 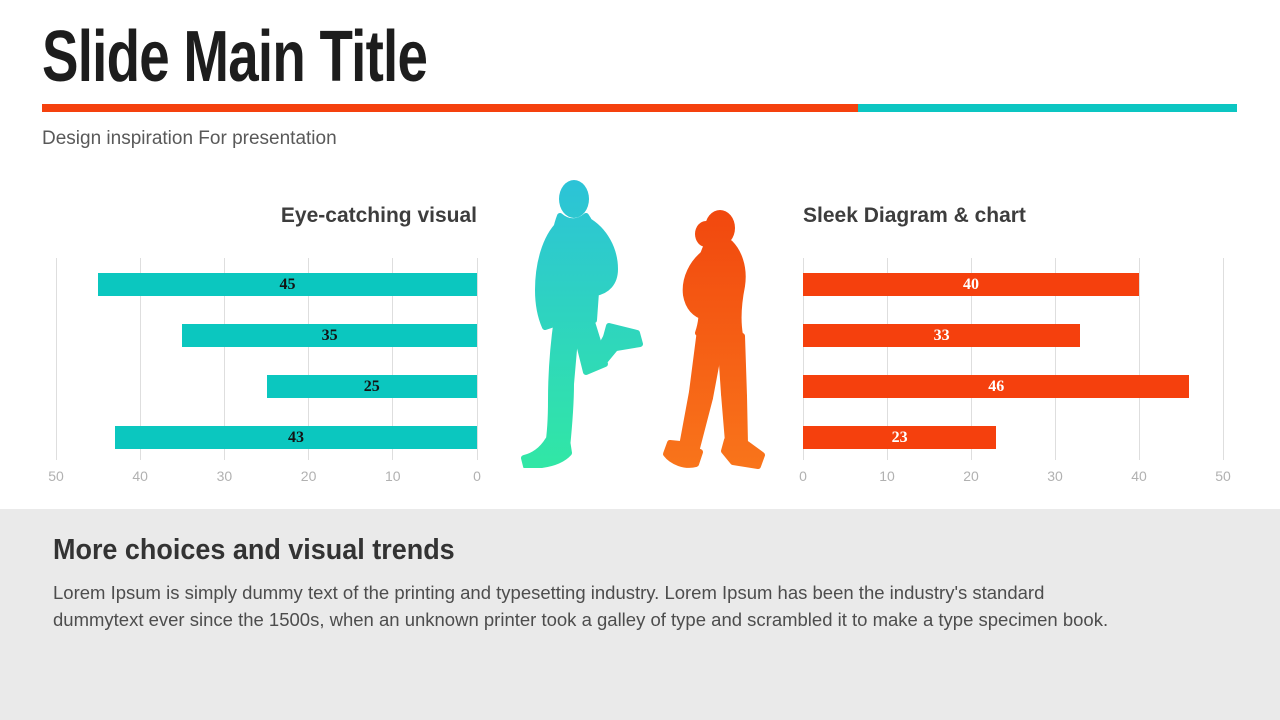 I want to click on bar-value-label: 43, so click(x=295, y=437).